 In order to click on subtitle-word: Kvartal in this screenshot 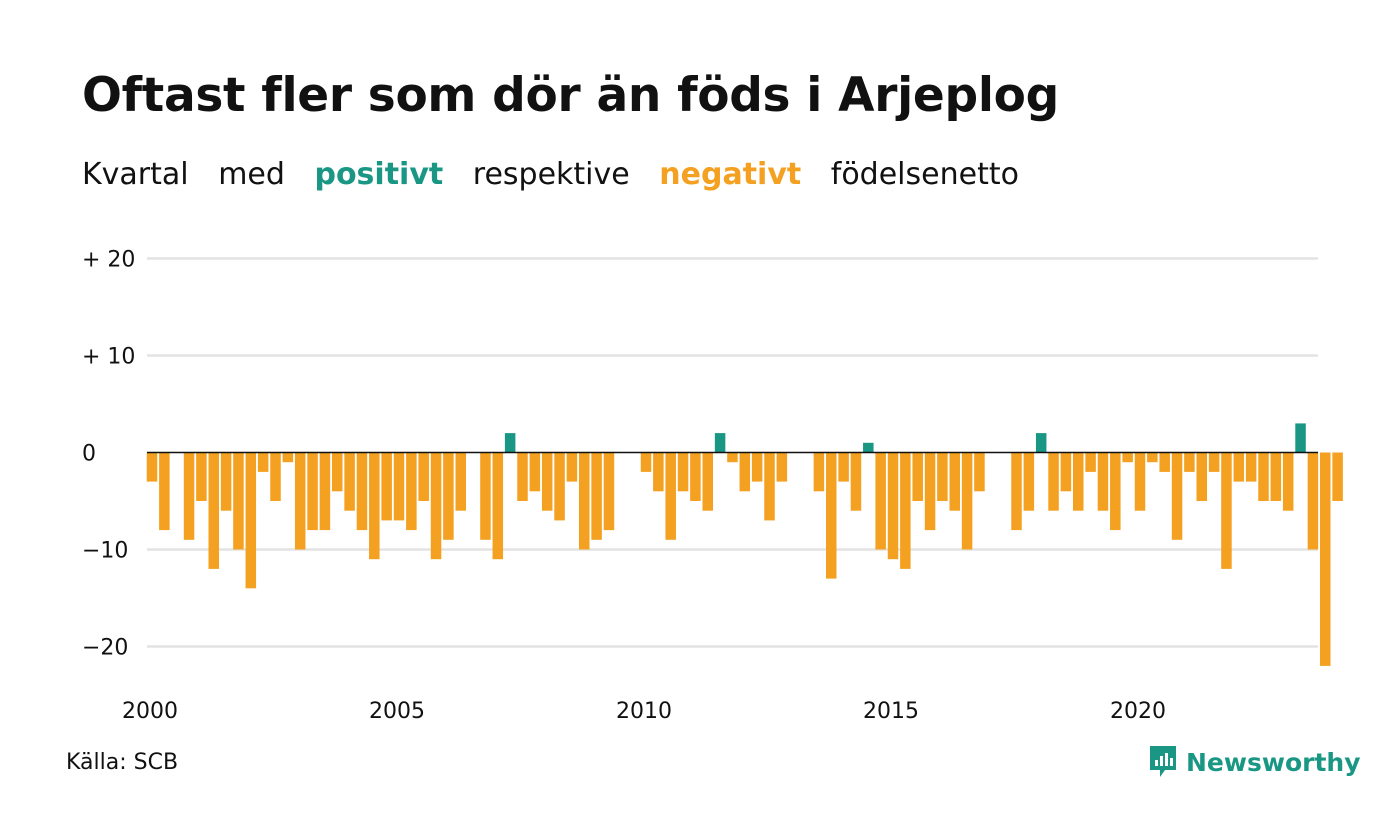, I will do `click(135, 174)`.